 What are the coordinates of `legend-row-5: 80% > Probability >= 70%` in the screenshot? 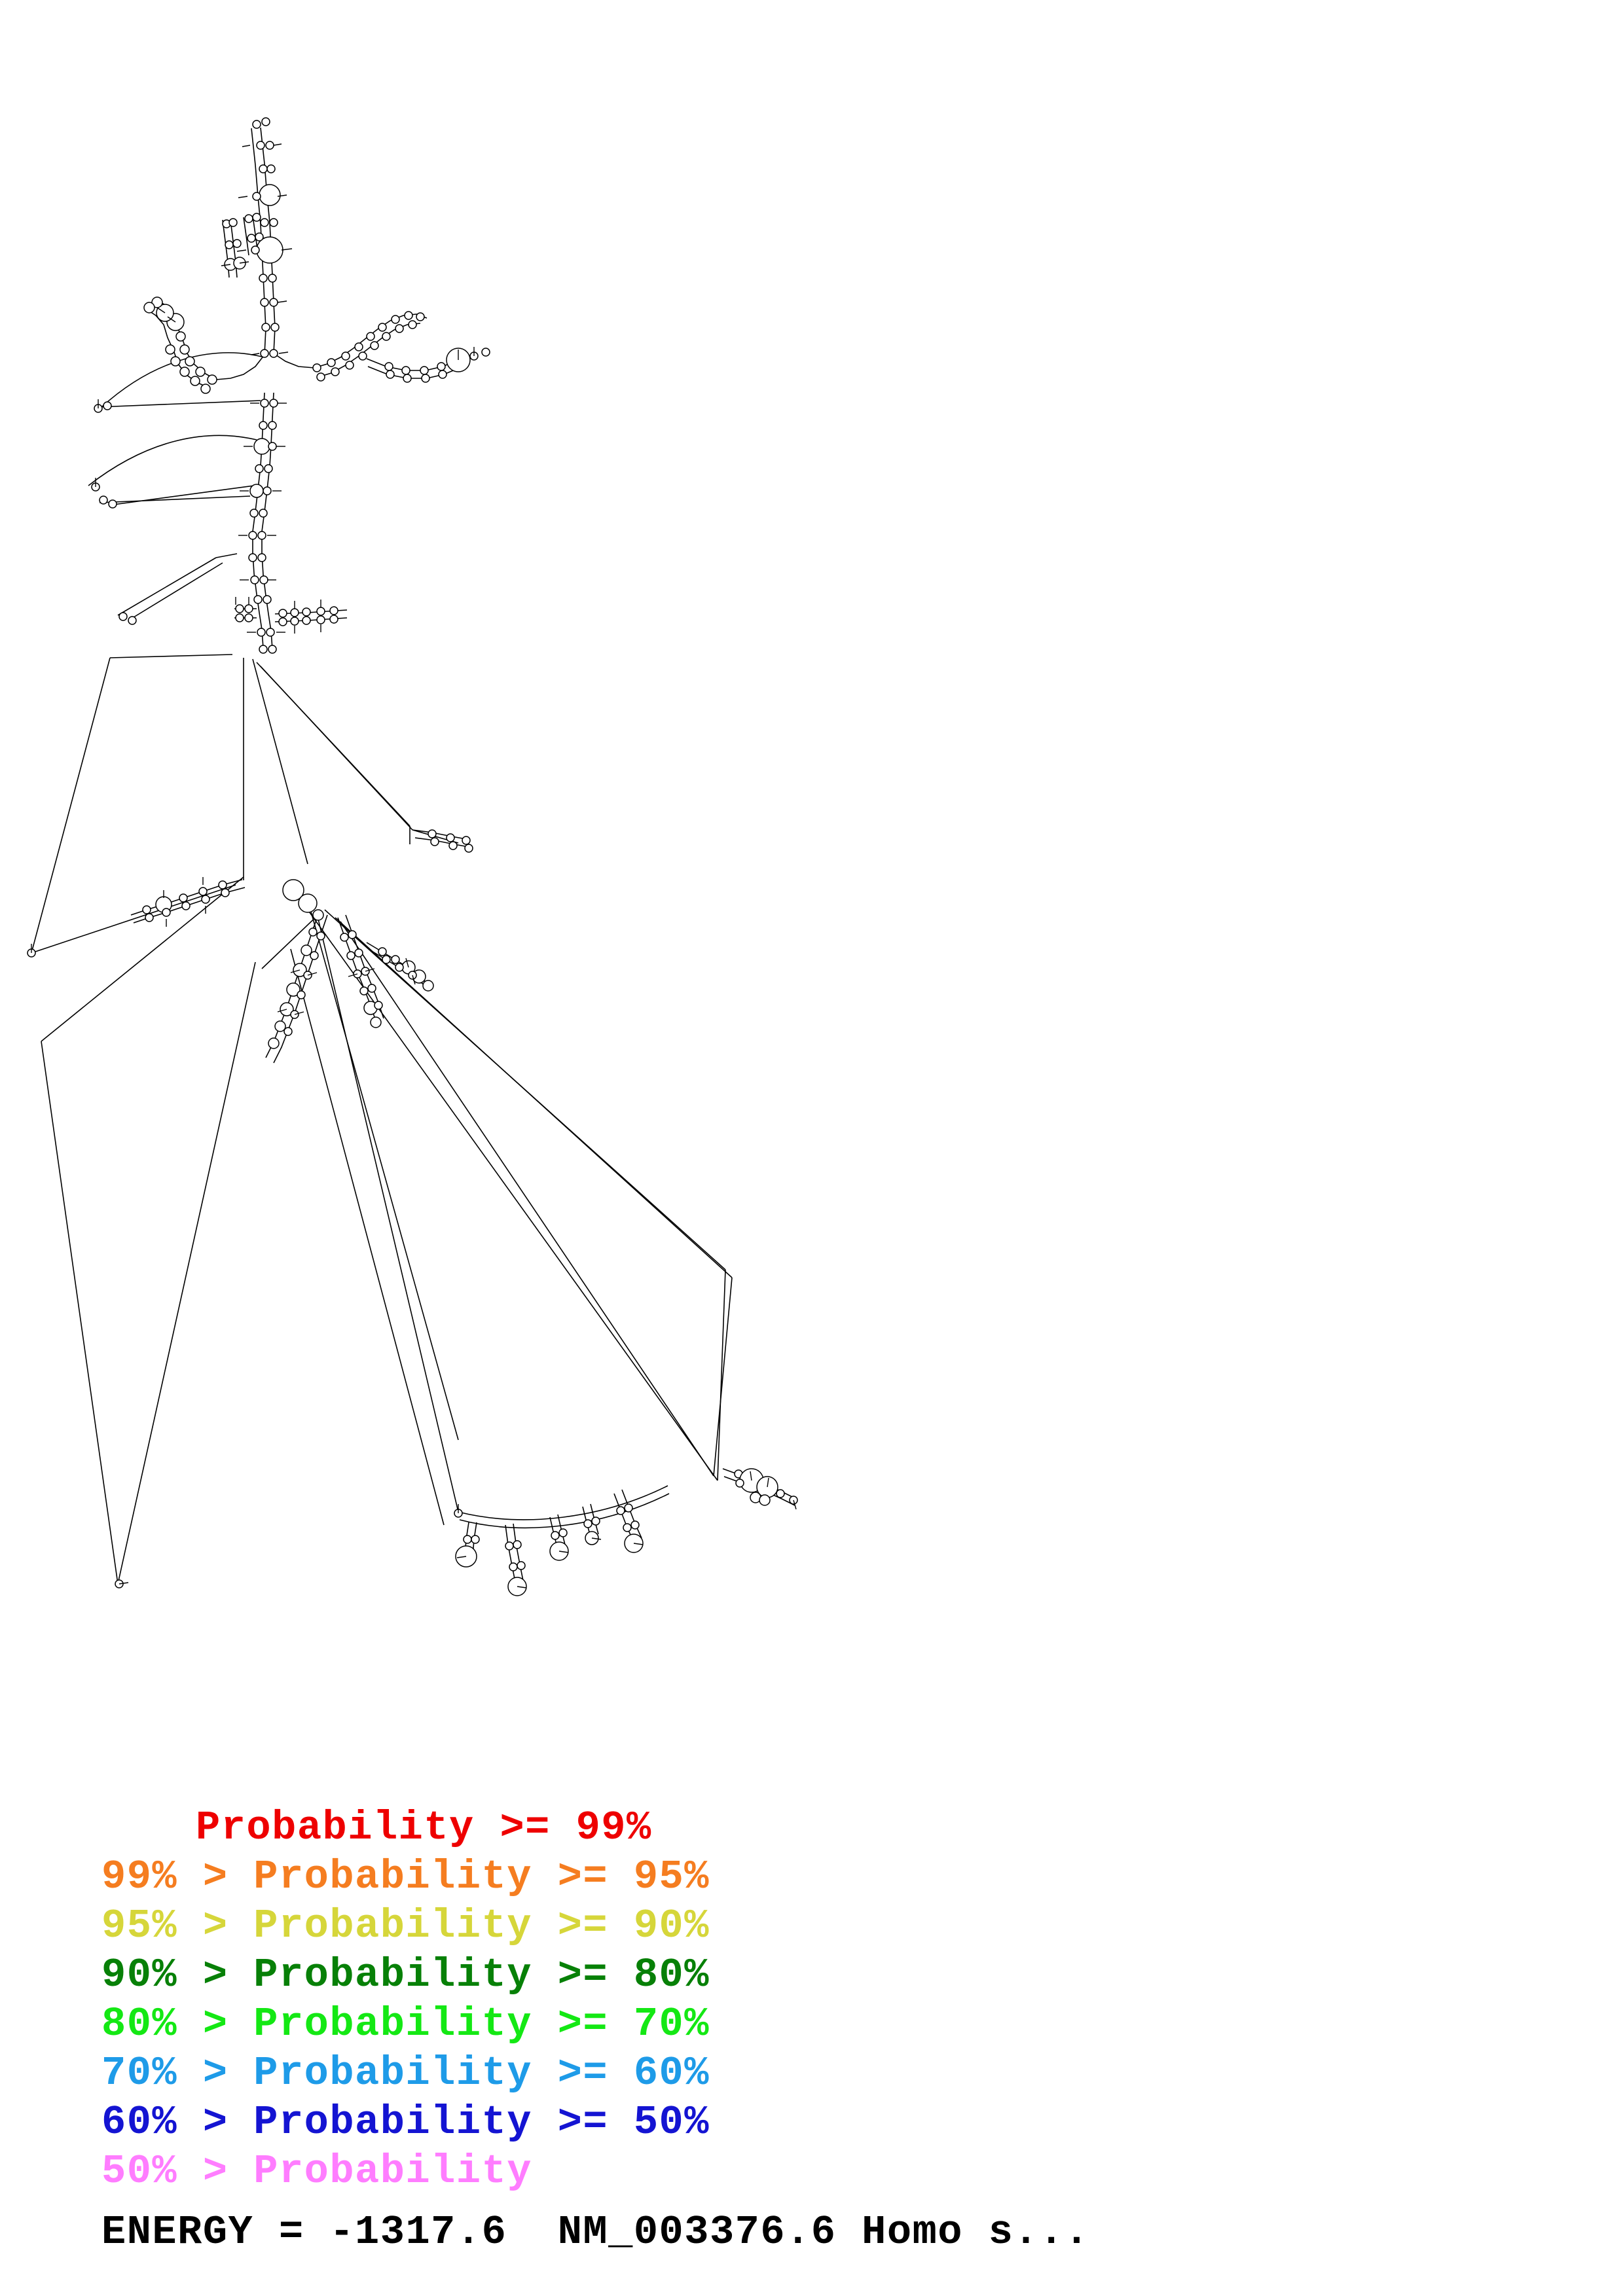 It's located at (811, 2024).